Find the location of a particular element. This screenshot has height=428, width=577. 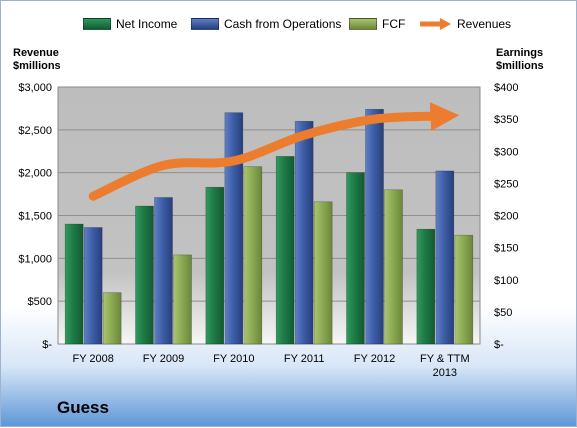

revenue-line-group is located at coordinates (274, 151).